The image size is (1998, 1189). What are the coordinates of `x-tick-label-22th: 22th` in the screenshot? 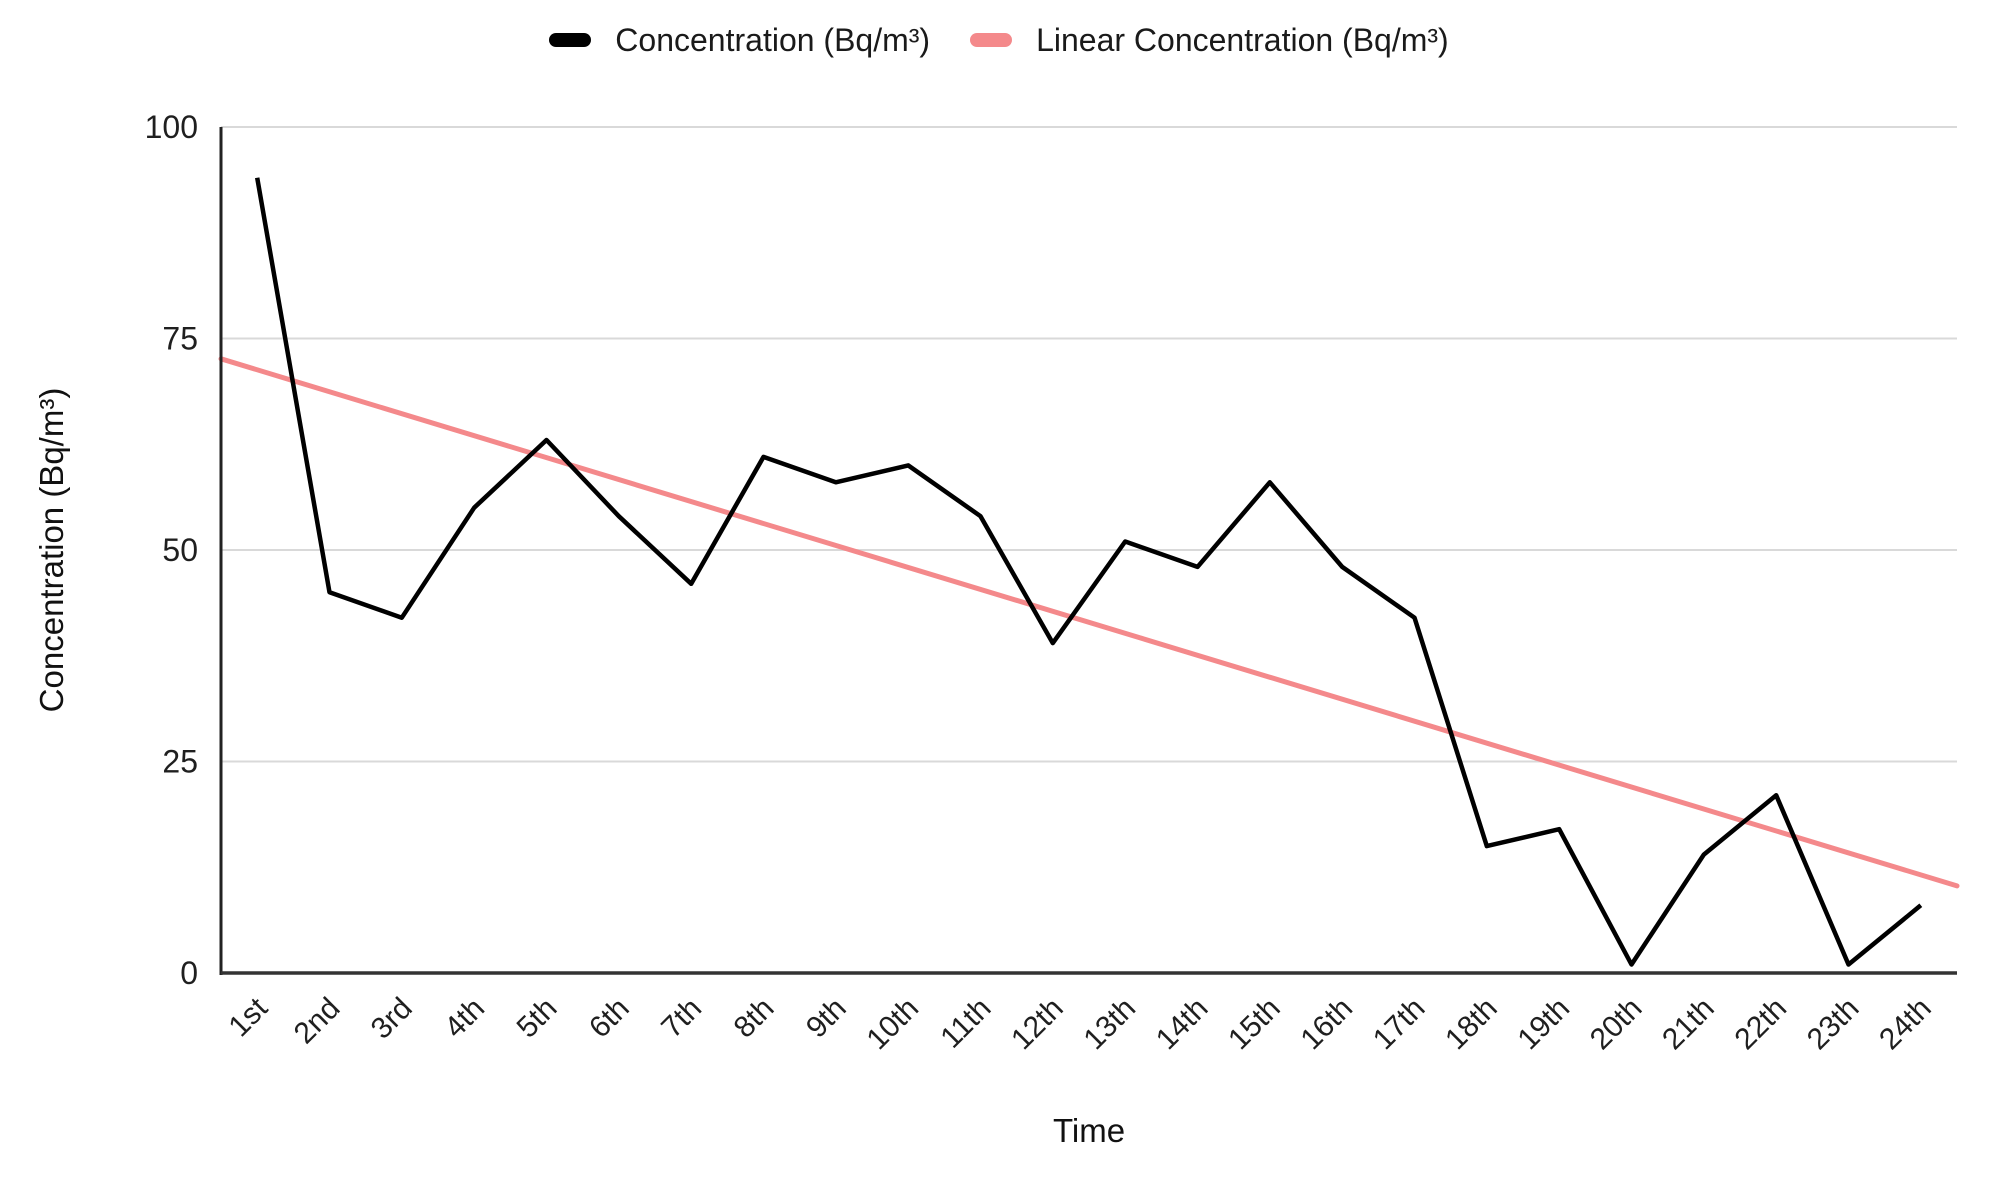 It's located at (1760, 1024).